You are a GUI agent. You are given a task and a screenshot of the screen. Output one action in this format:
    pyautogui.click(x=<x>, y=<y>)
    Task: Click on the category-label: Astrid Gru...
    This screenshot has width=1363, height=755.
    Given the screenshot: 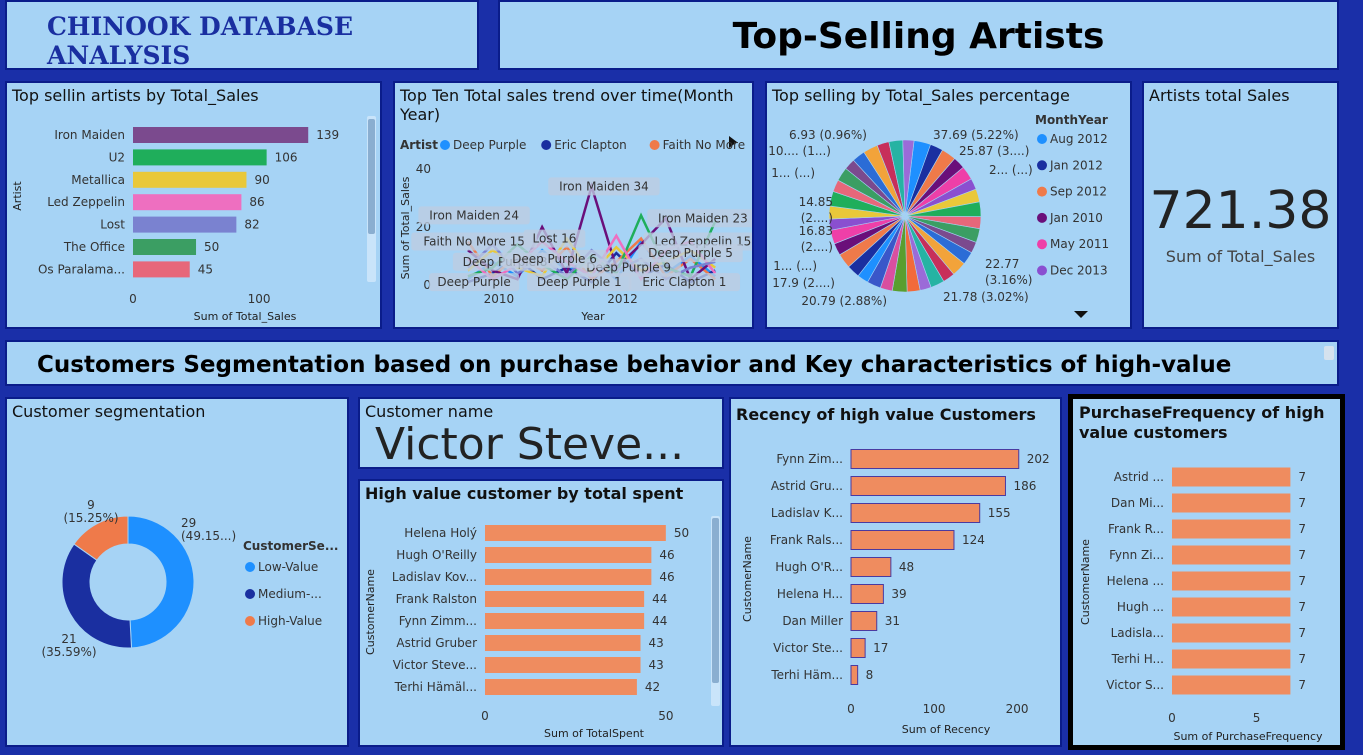 What is the action you would take?
    pyautogui.click(x=807, y=486)
    